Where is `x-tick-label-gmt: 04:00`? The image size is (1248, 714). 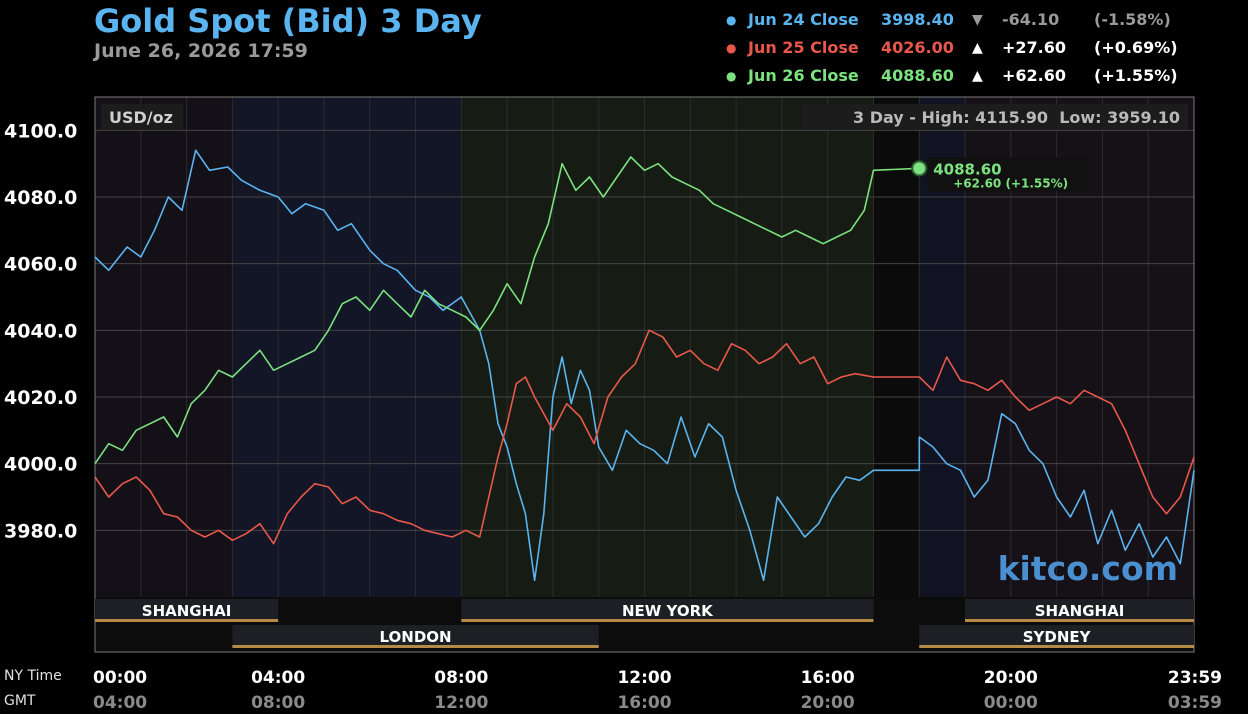 x-tick-label-gmt: 04:00 is located at coordinates (120, 703).